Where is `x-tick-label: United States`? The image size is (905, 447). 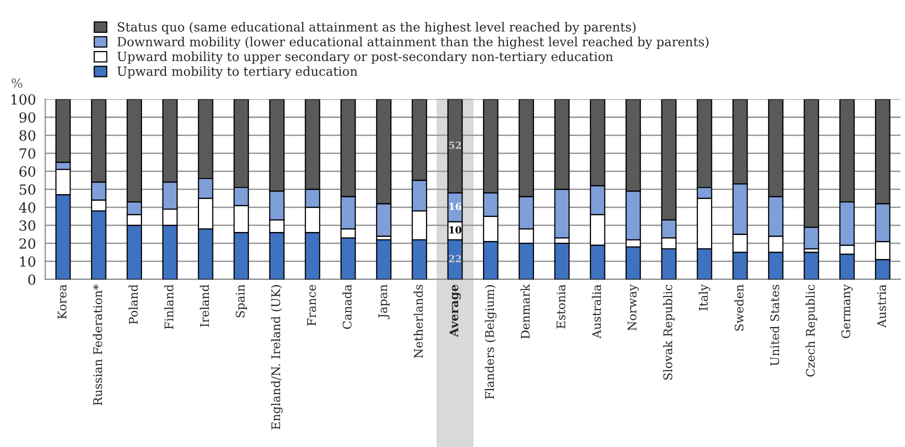 x-tick-label: United States is located at coordinates (775, 325).